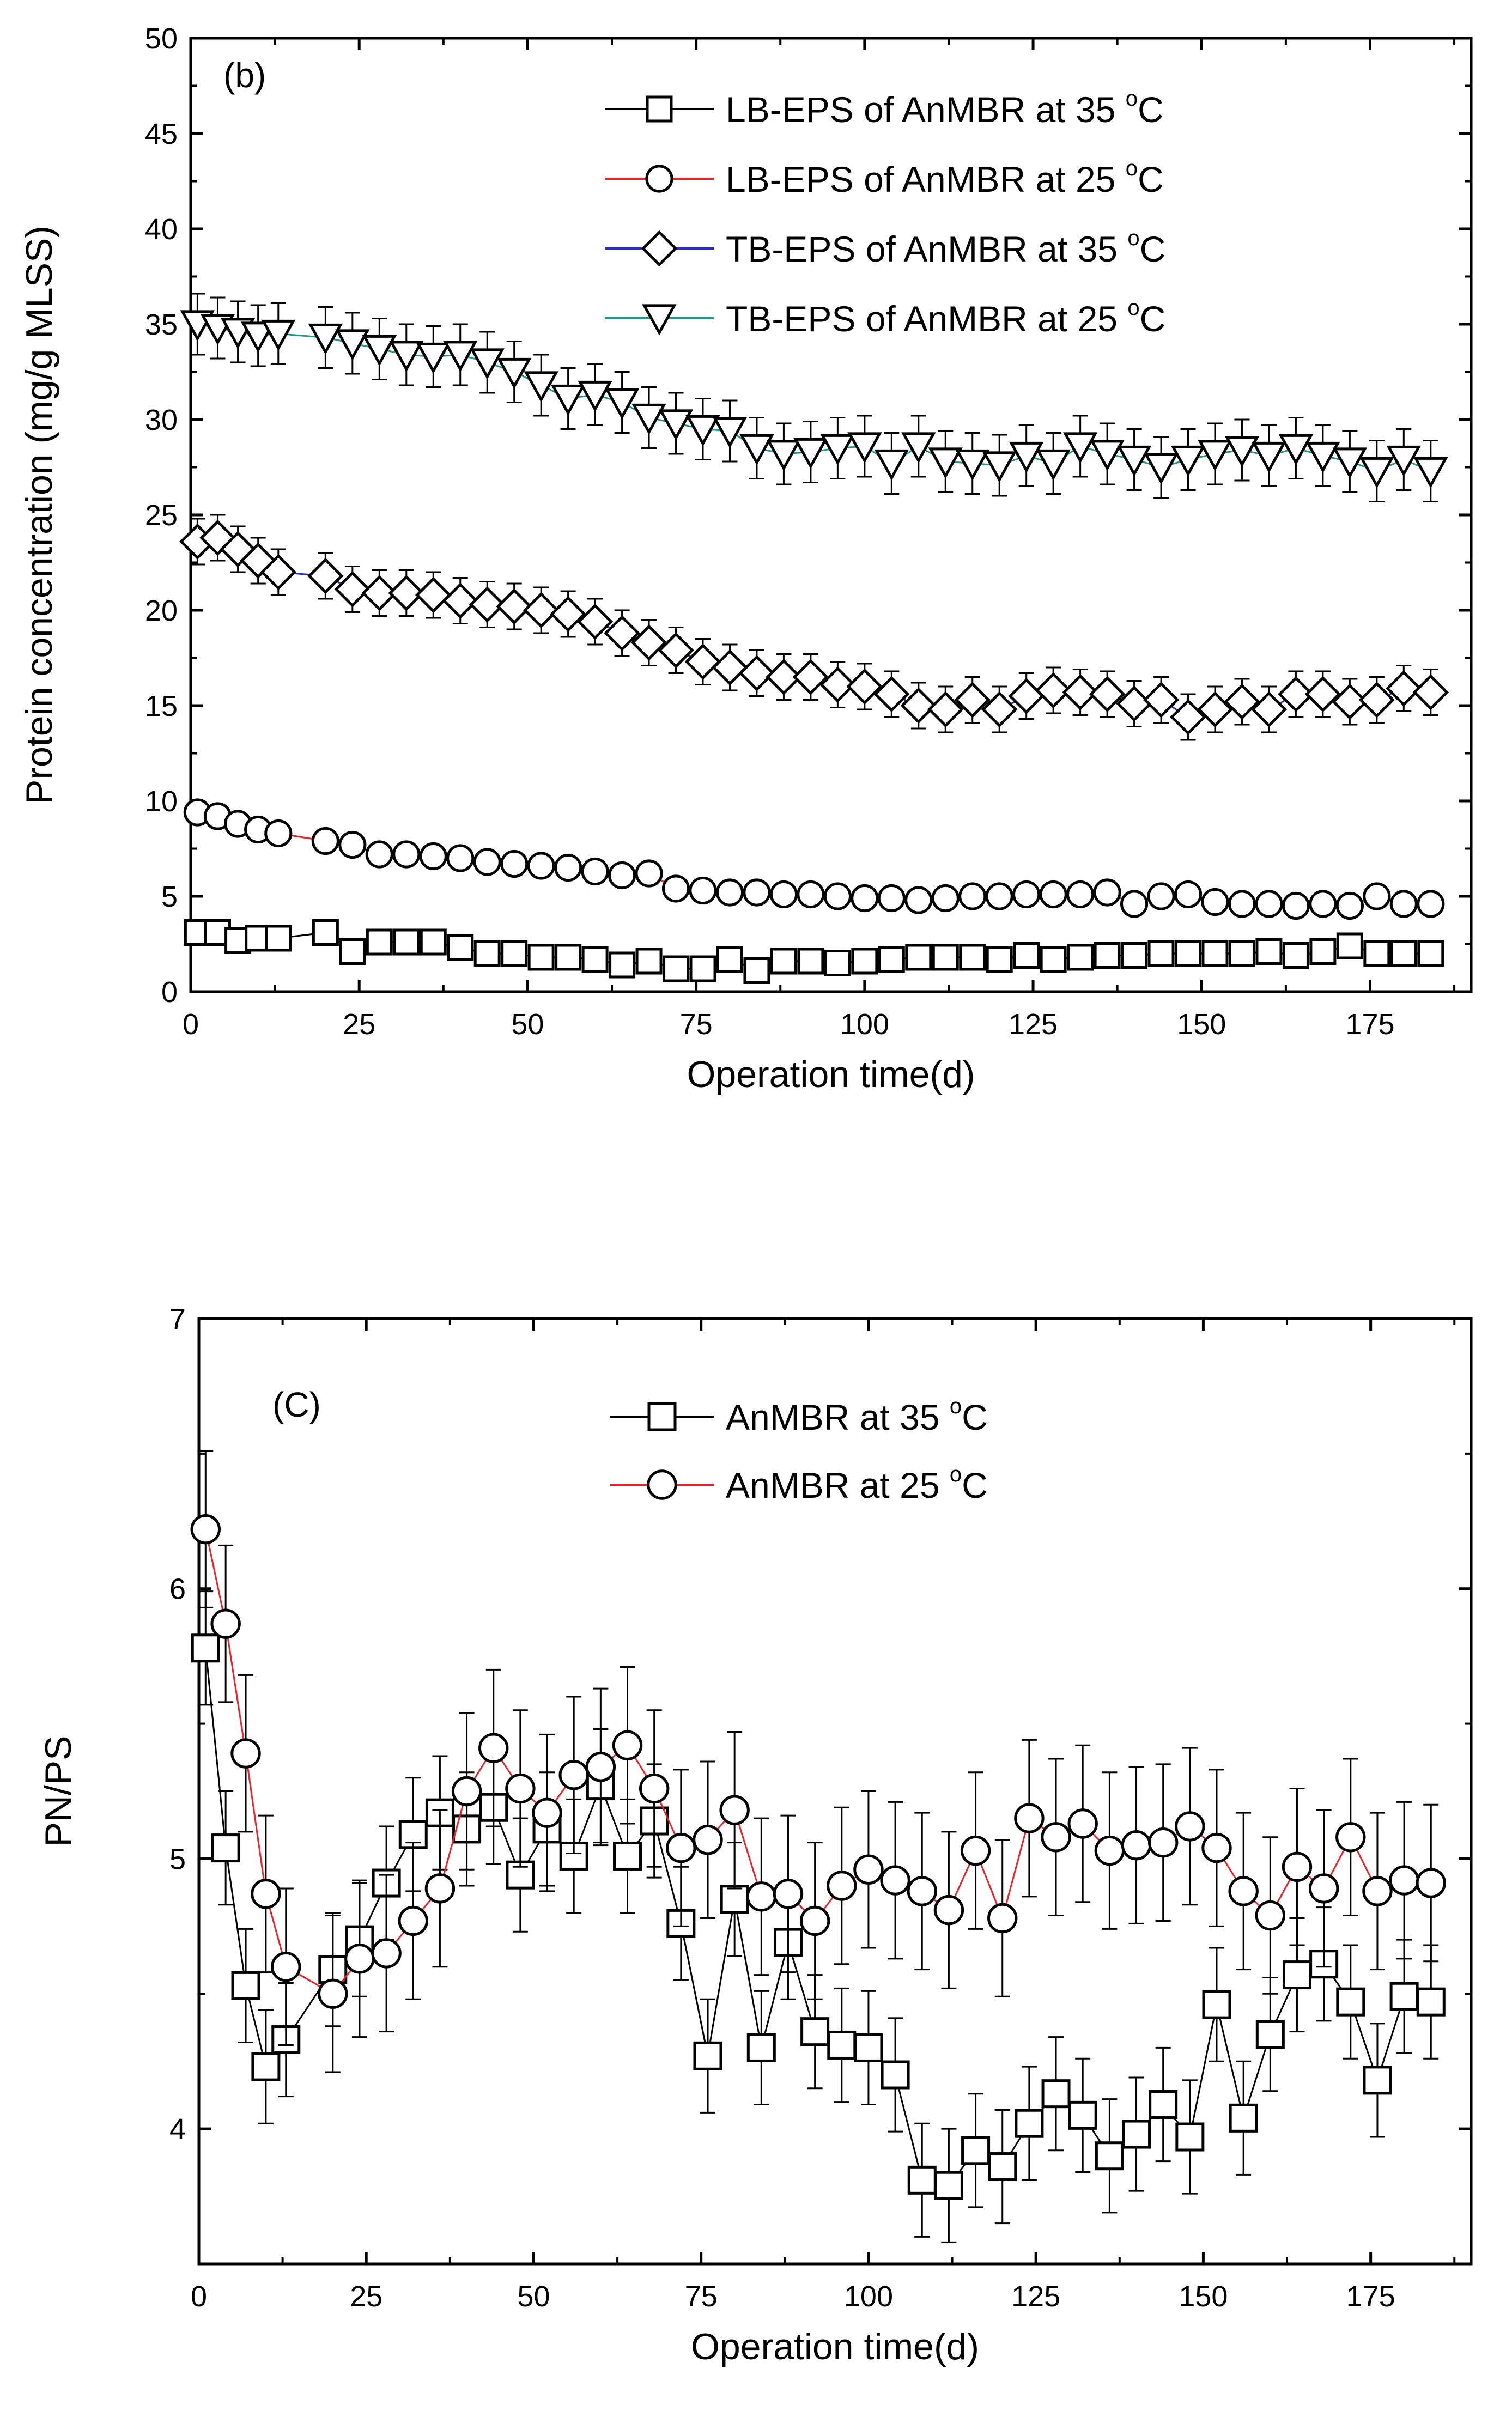  What do you see at coordinates (1132, 168) in the screenshot?
I see `legend-label-panel-b-1-degree: o` at bounding box center [1132, 168].